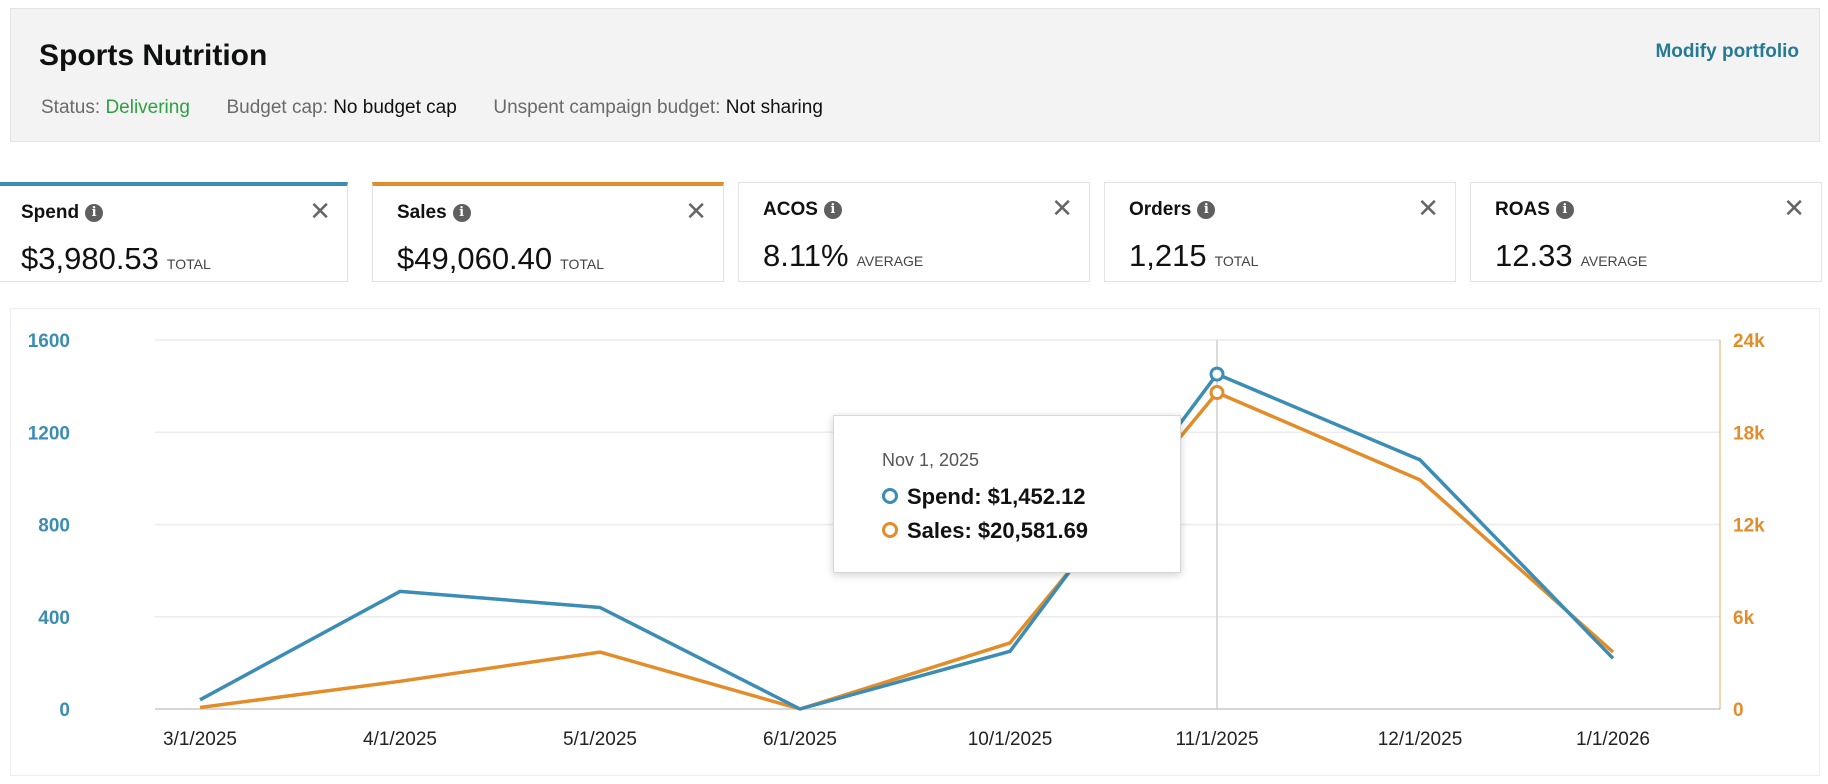 This screenshot has height=784, width=1828. I want to click on sales-marker-icon, so click(890, 530).